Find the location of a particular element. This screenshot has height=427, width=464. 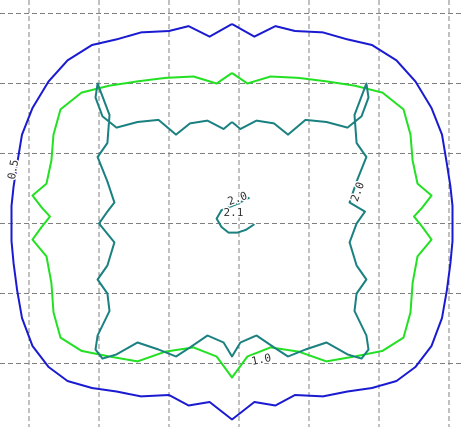

contour-line-c_center is located at coordinates (235, 215).